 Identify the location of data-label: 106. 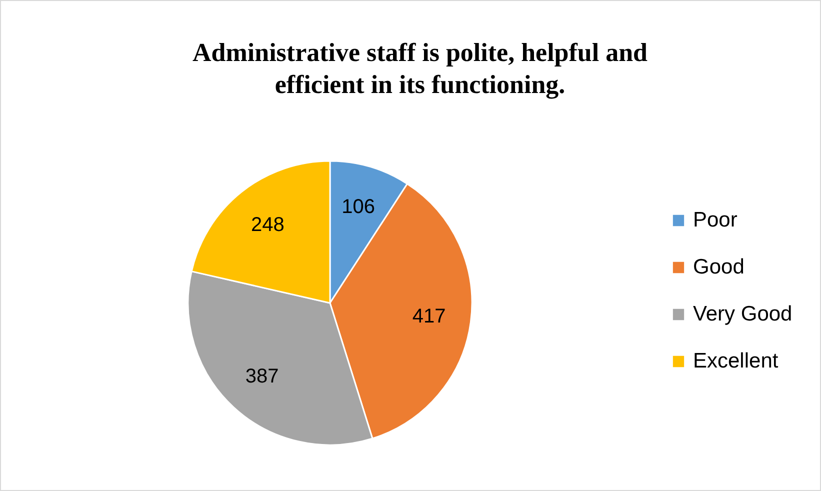
(359, 207).